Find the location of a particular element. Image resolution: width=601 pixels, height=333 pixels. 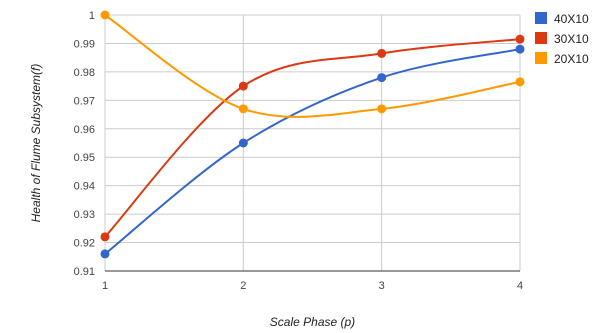

y-tick-label: 0.98 is located at coordinates (84, 73).